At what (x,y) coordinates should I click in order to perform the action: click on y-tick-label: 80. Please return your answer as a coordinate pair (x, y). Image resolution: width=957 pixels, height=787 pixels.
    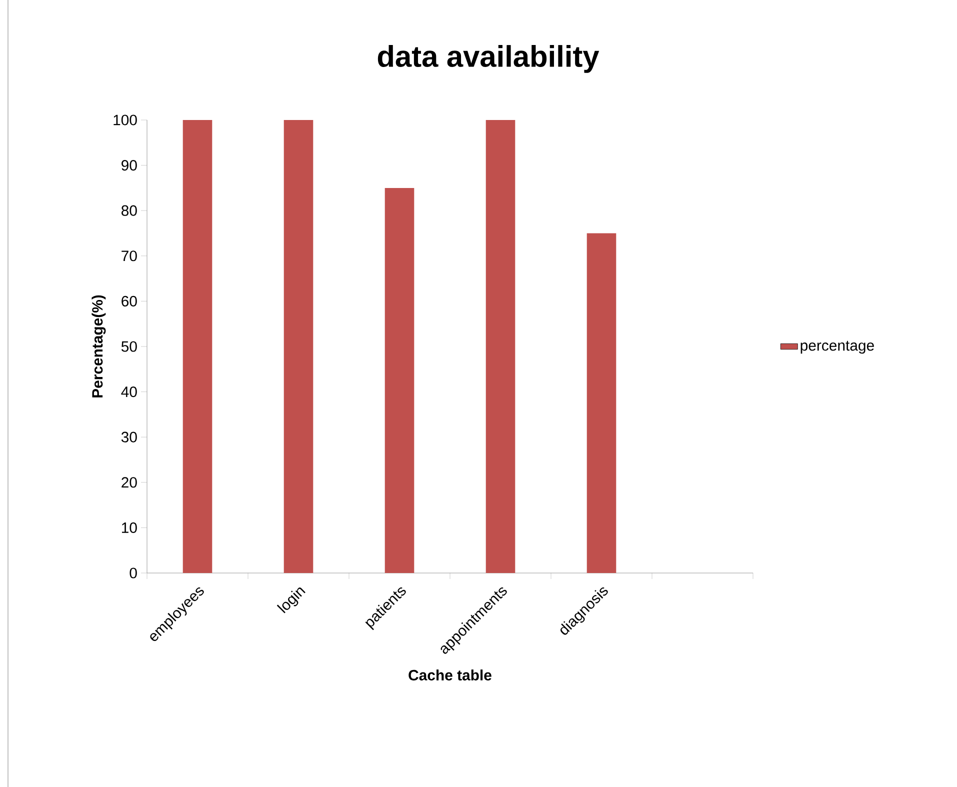
    Looking at the image, I should click on (129, 210).